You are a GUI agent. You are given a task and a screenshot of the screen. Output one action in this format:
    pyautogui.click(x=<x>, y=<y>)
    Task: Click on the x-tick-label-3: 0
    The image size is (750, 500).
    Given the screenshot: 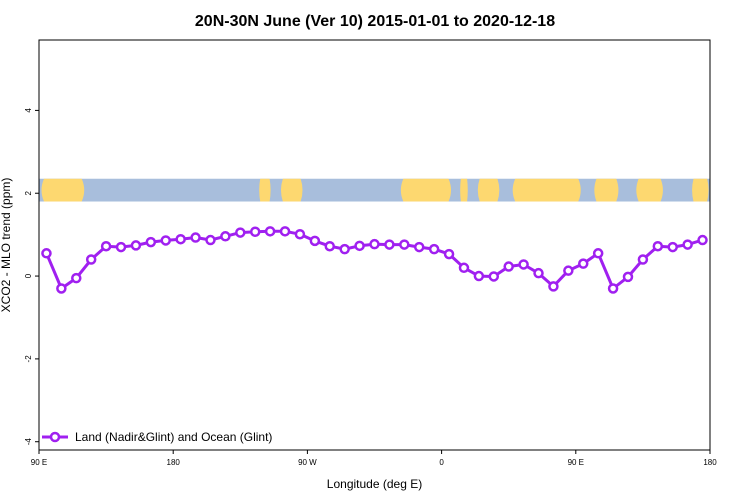 What is the action you would take?
    pyautogui.click(x=441, y=462)
    